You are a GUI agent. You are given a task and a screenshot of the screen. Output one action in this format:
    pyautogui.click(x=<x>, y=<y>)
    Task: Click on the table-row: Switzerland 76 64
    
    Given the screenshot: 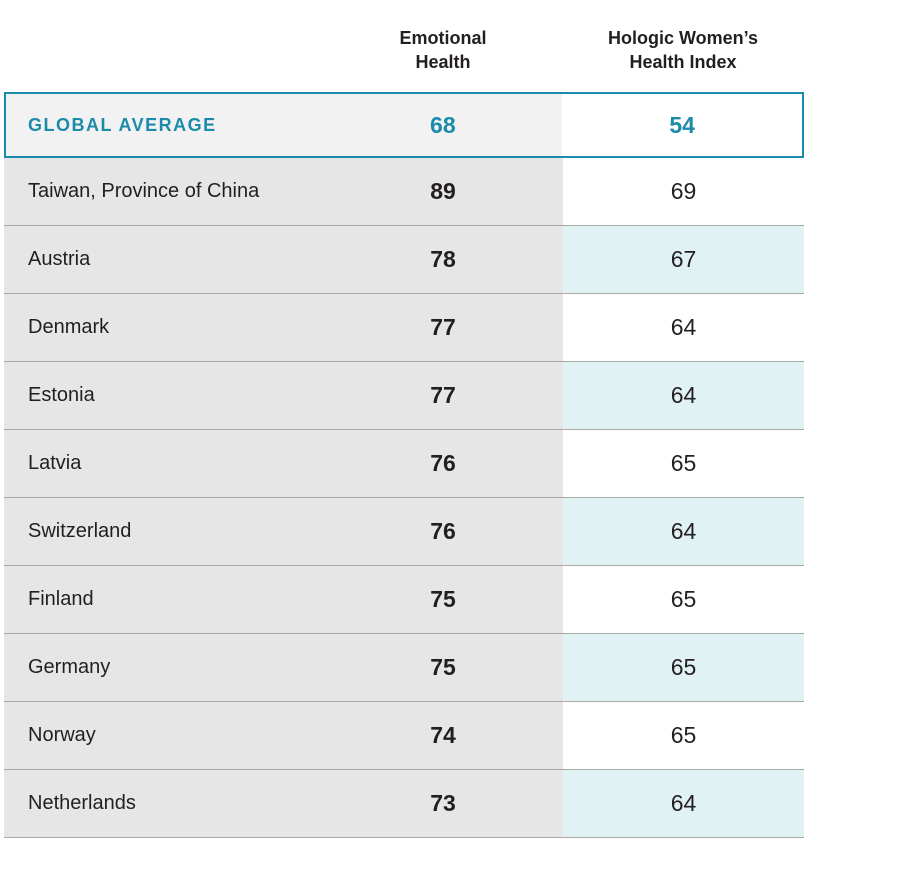 What is the action you would take?
    pyautogui.click(x=404, y=532)
    